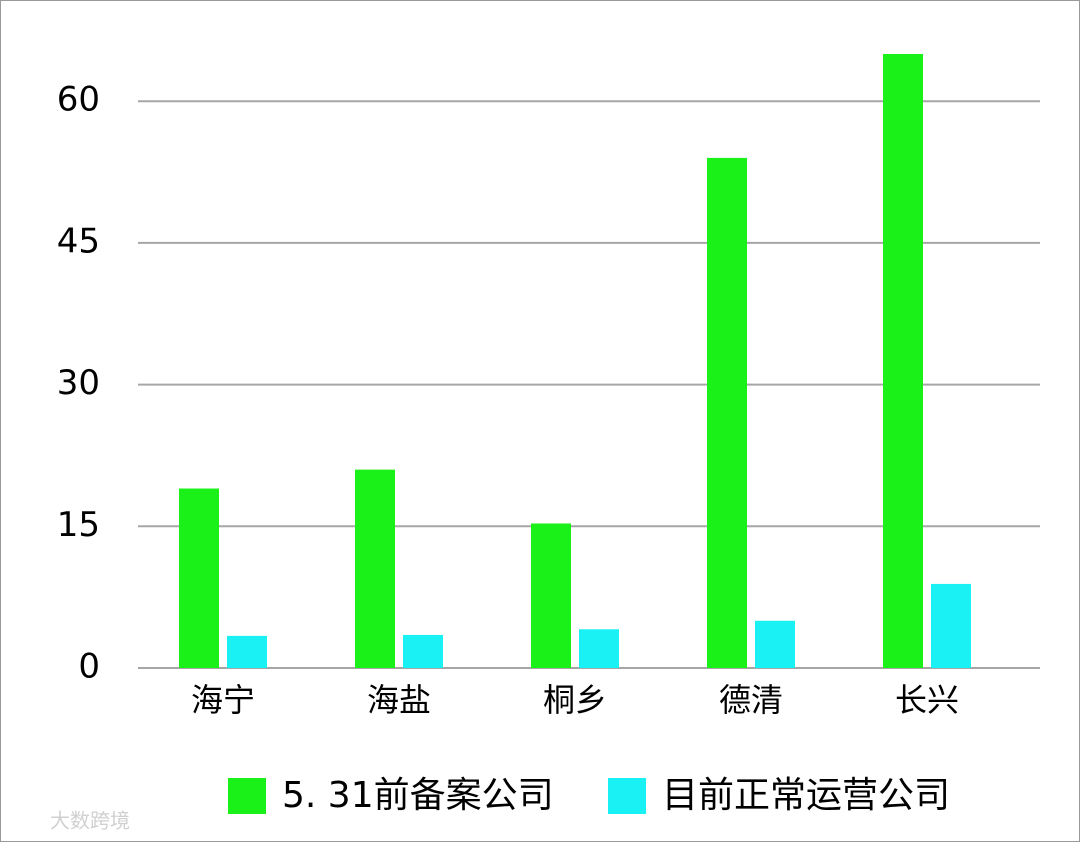  Describe the element at coordinates (399, 700) in the screenshot. I see `x-tick-label: 海盐` at that location.